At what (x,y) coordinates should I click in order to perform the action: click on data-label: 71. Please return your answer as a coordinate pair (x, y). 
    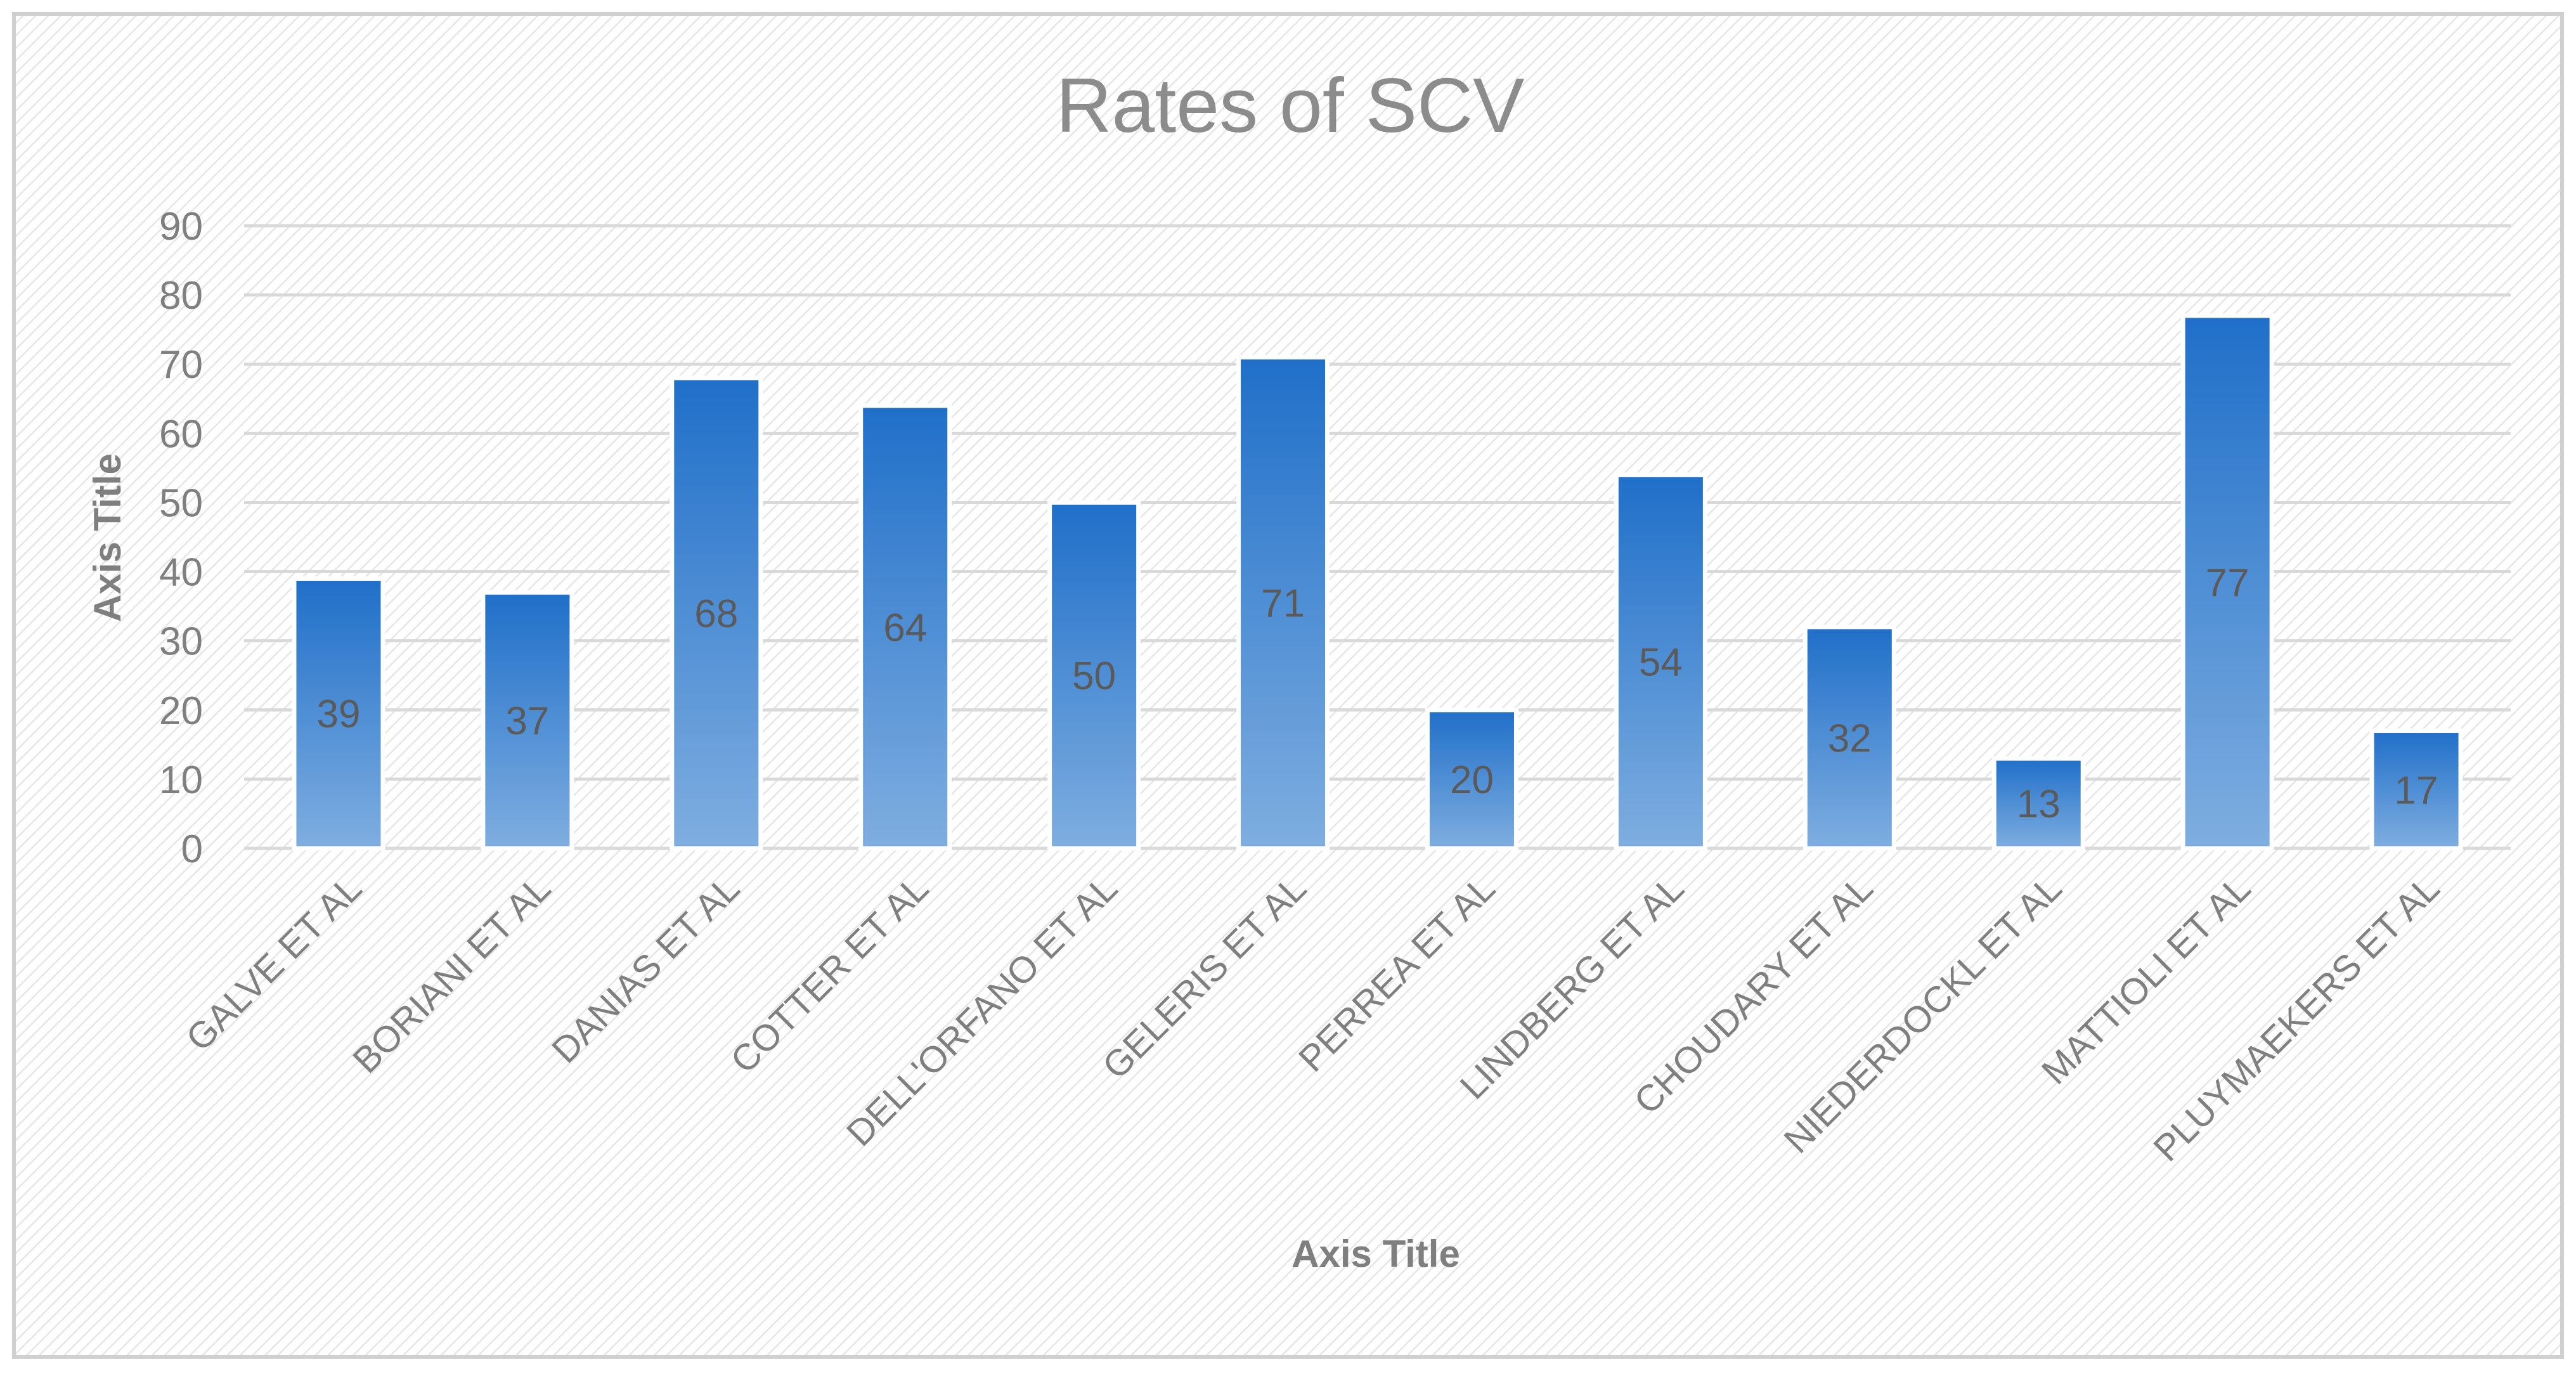
    Looking at the image, I should click on (1283, 604).